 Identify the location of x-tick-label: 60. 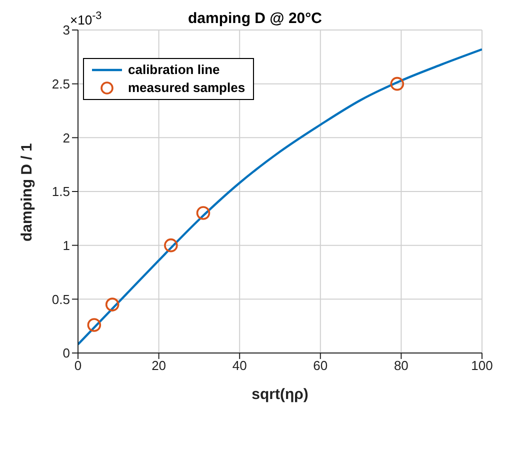
(320, 366).